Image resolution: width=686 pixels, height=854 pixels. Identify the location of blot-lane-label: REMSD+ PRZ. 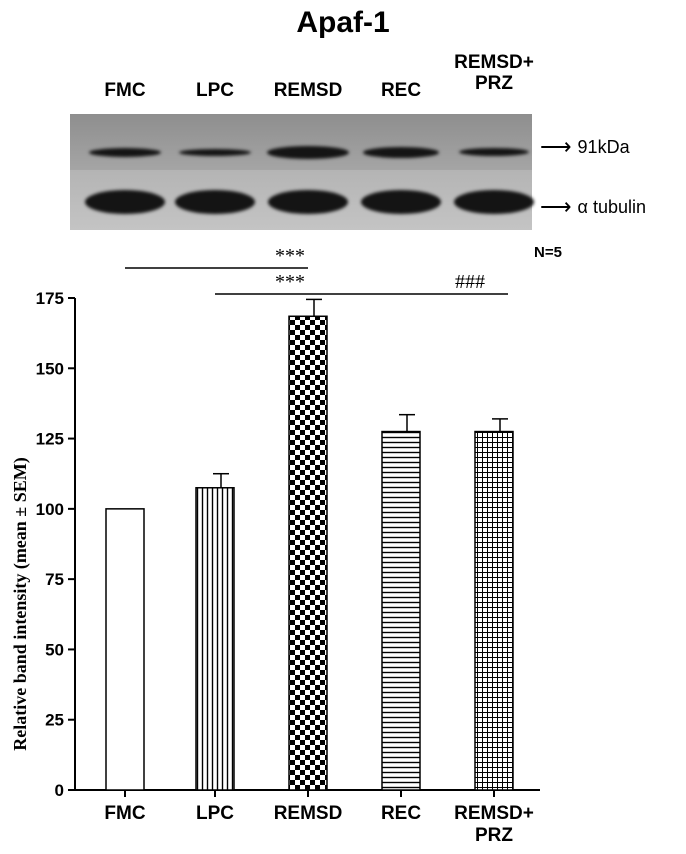
(494, 73).